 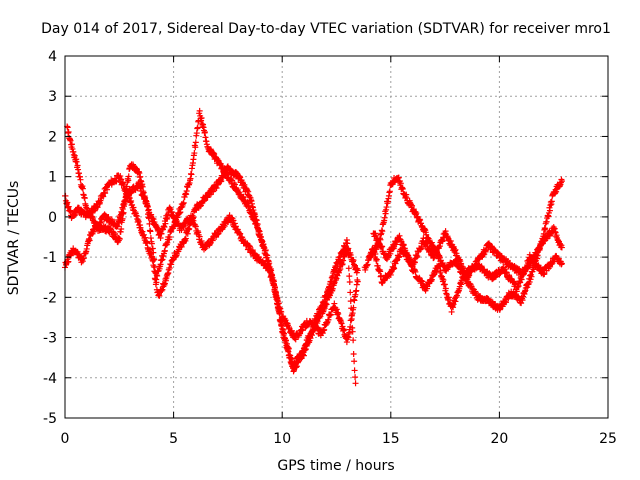 I want to click on y-tick-label: 2, so click(x=52, y=137).